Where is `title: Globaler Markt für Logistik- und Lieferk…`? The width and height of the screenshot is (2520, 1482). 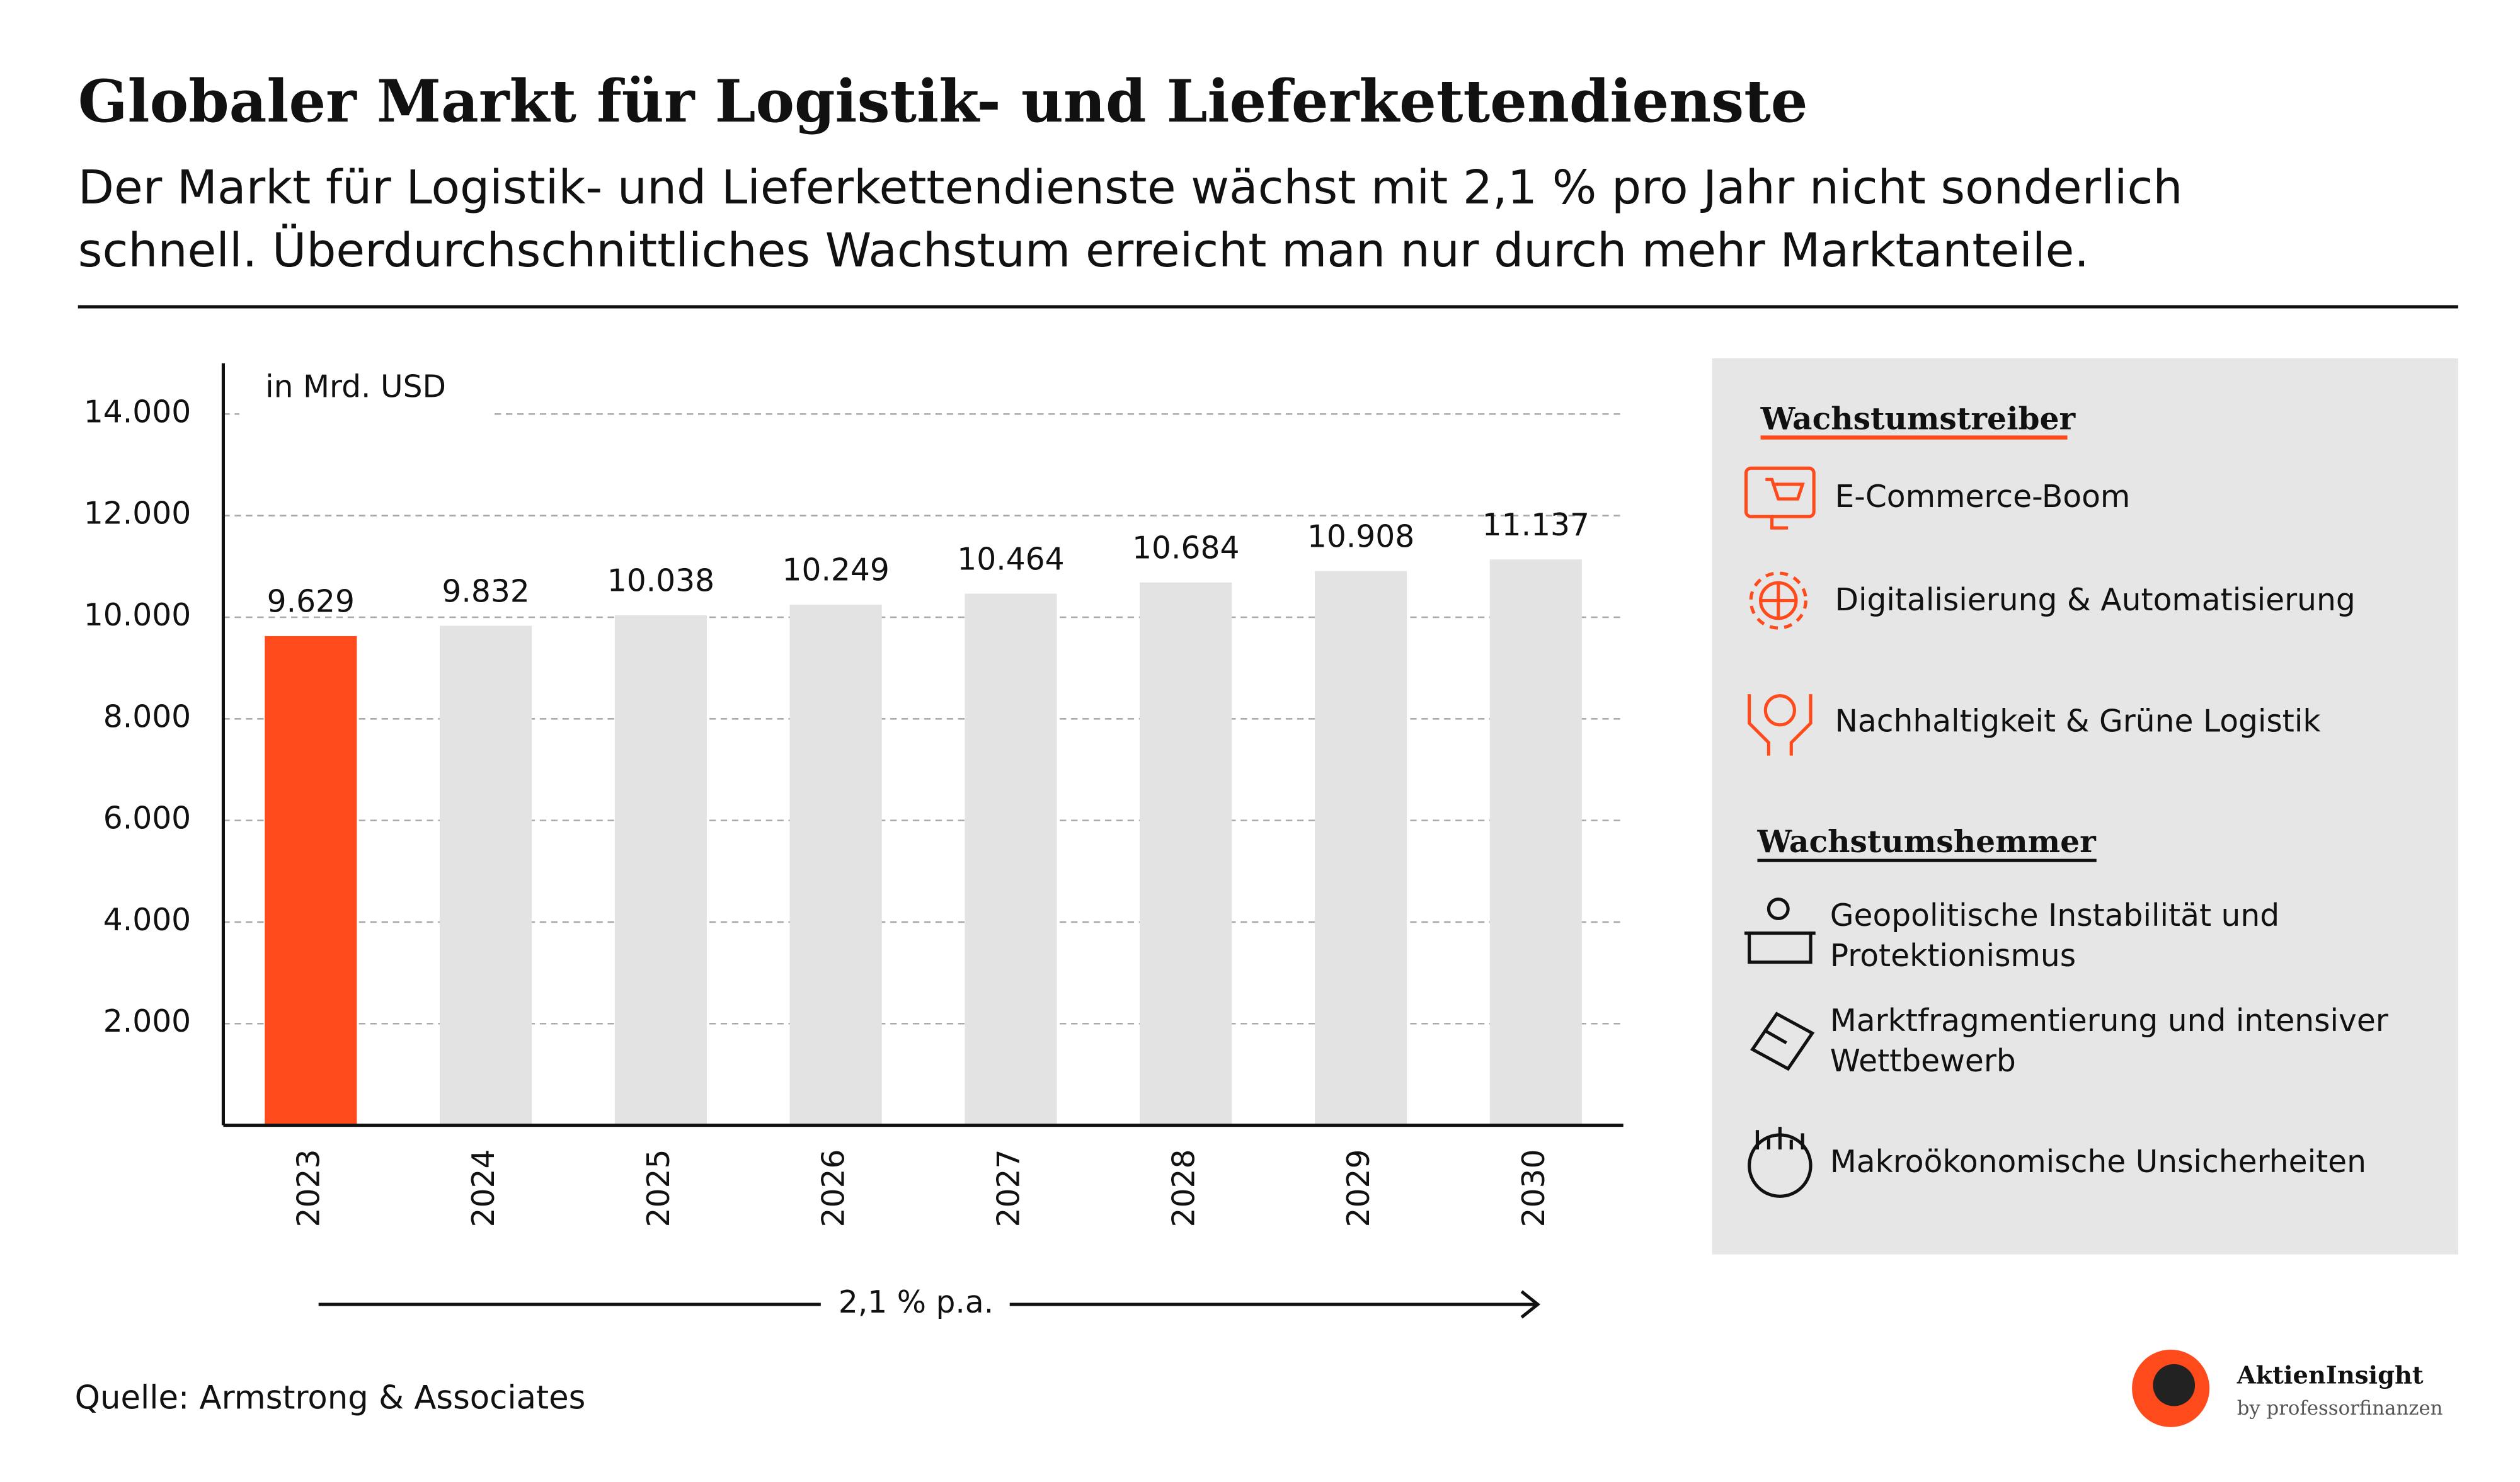 title: Globaler Markt für Logistik- und Lieferk… is located at coordinates (943, 101).